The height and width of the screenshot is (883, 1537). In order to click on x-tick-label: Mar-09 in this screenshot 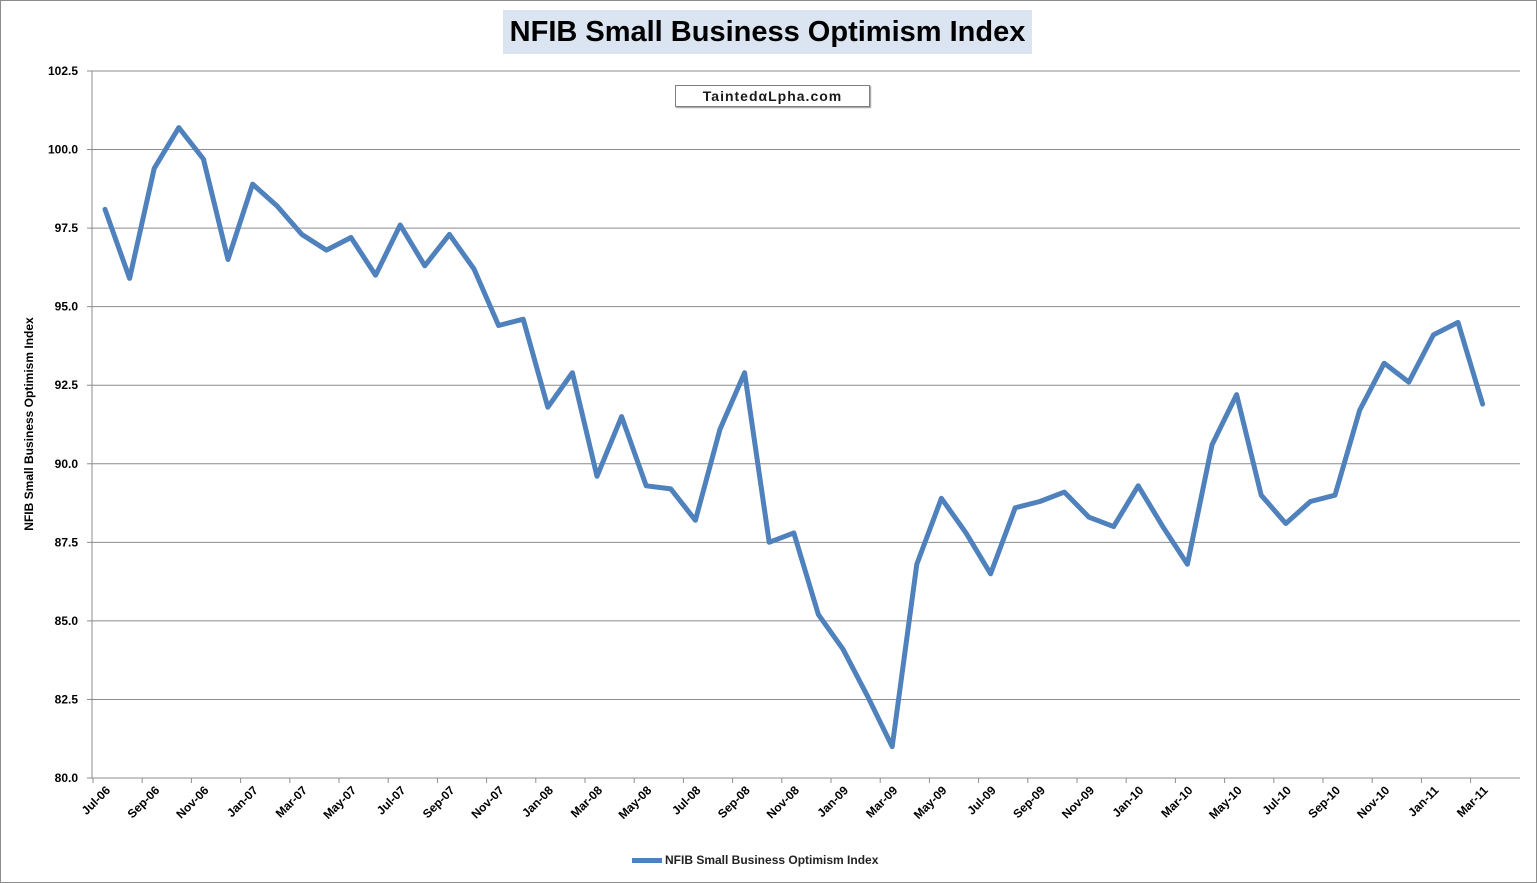, I will do `click(881, 801)`.